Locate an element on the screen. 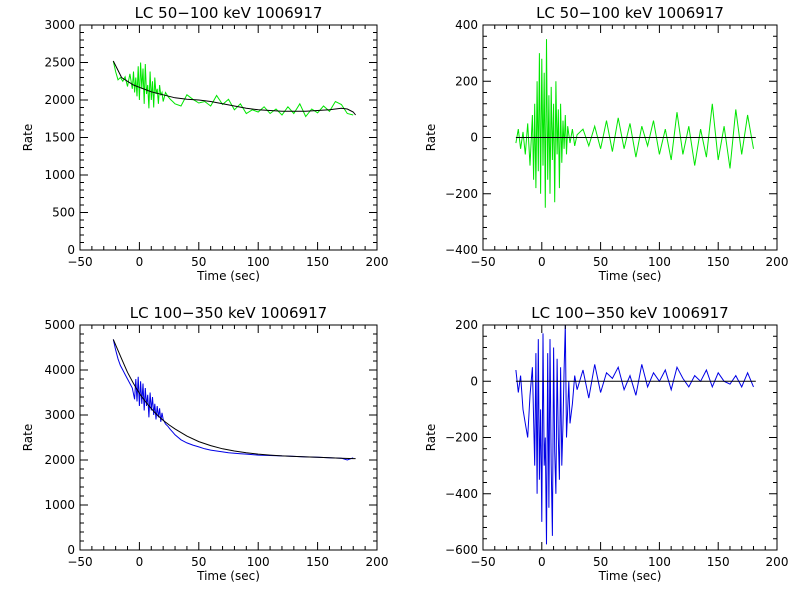 The image size is (800, 600). y-tick-label: 500 is located at coordinates (63, 213).